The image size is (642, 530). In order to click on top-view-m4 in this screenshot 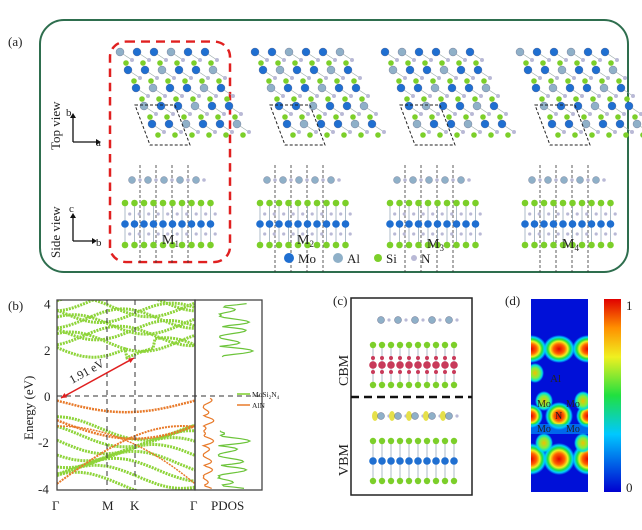, I will do `click(578, 96)`.